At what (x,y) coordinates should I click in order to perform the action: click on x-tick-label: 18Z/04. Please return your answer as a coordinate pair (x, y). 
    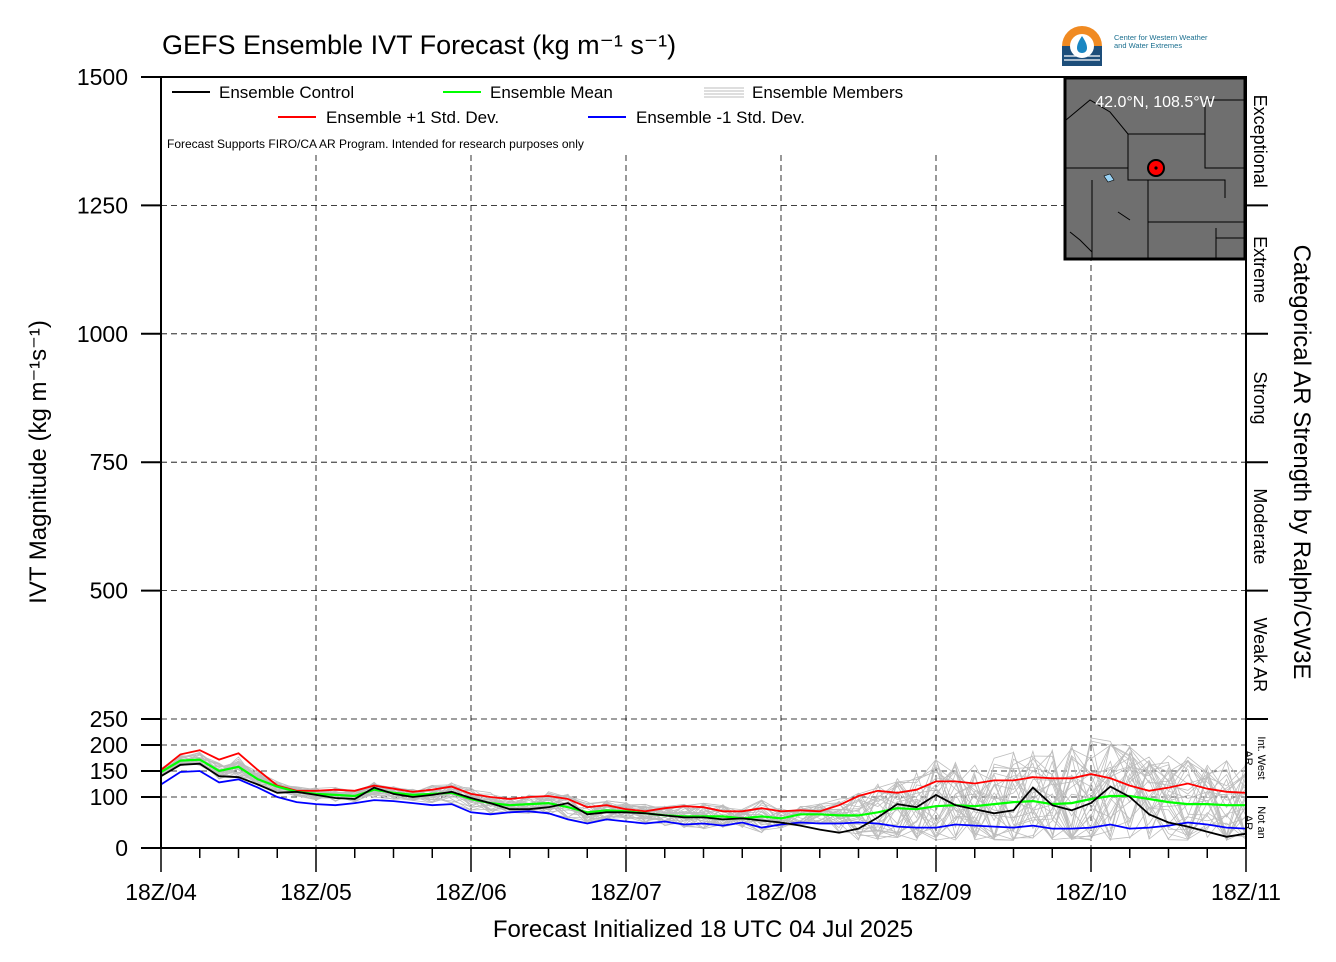
    Looking at the image, I should click on (161, 892).